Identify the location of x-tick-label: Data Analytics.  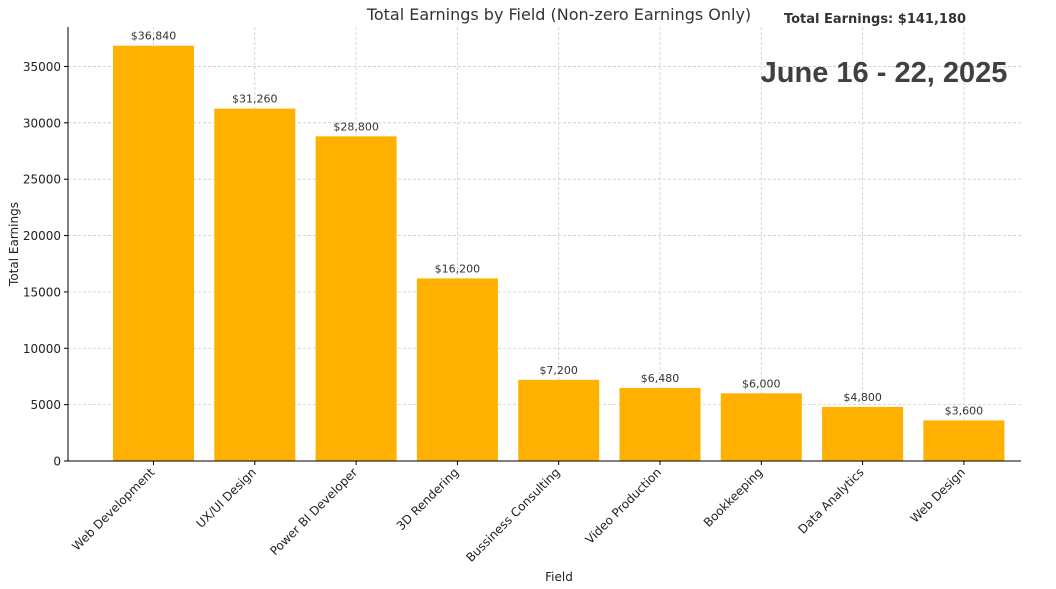
(830, 500).